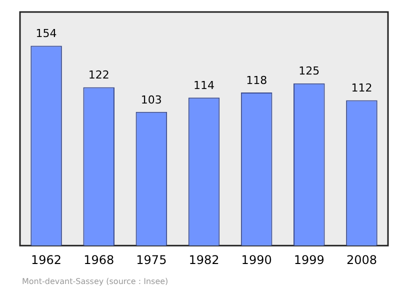  I want to click on data-label: 122, so click(99, 75).